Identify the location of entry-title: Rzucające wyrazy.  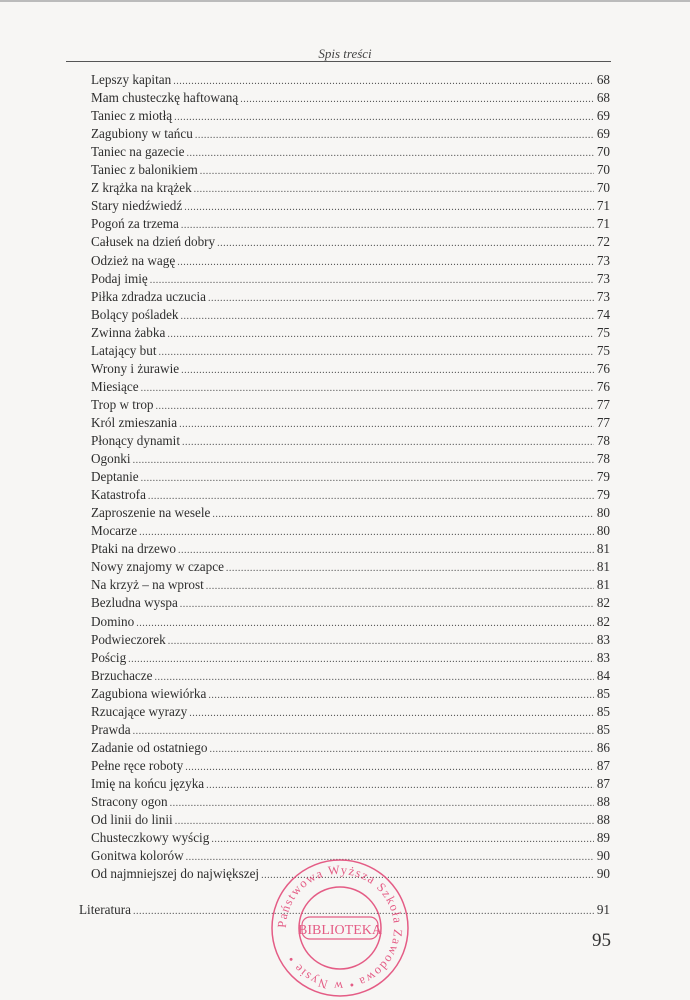
(139, 711).